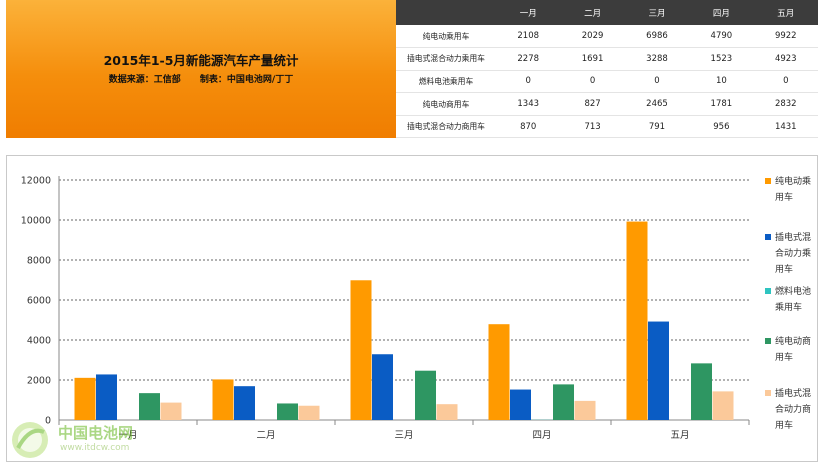 Image resolution: width=823 pixels, height=467 pixels. I want to click on table-cell: 1523, so click(721, 59).